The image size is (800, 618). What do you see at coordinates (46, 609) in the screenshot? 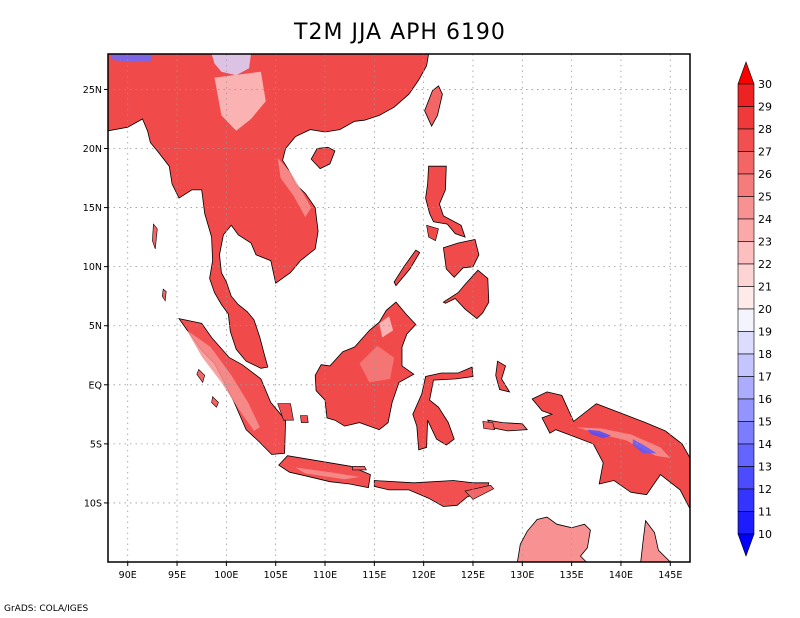
I see `footer-credit: GrADS: COLA/IGES` at bounding box center [46, 609].